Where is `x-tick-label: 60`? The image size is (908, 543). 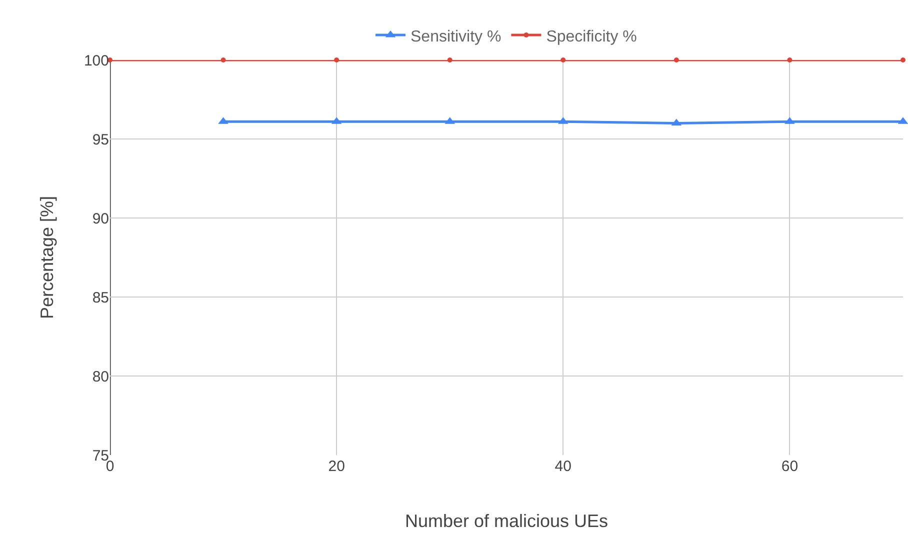 x-tick-label: 60 is located at coordinates (789, 466).